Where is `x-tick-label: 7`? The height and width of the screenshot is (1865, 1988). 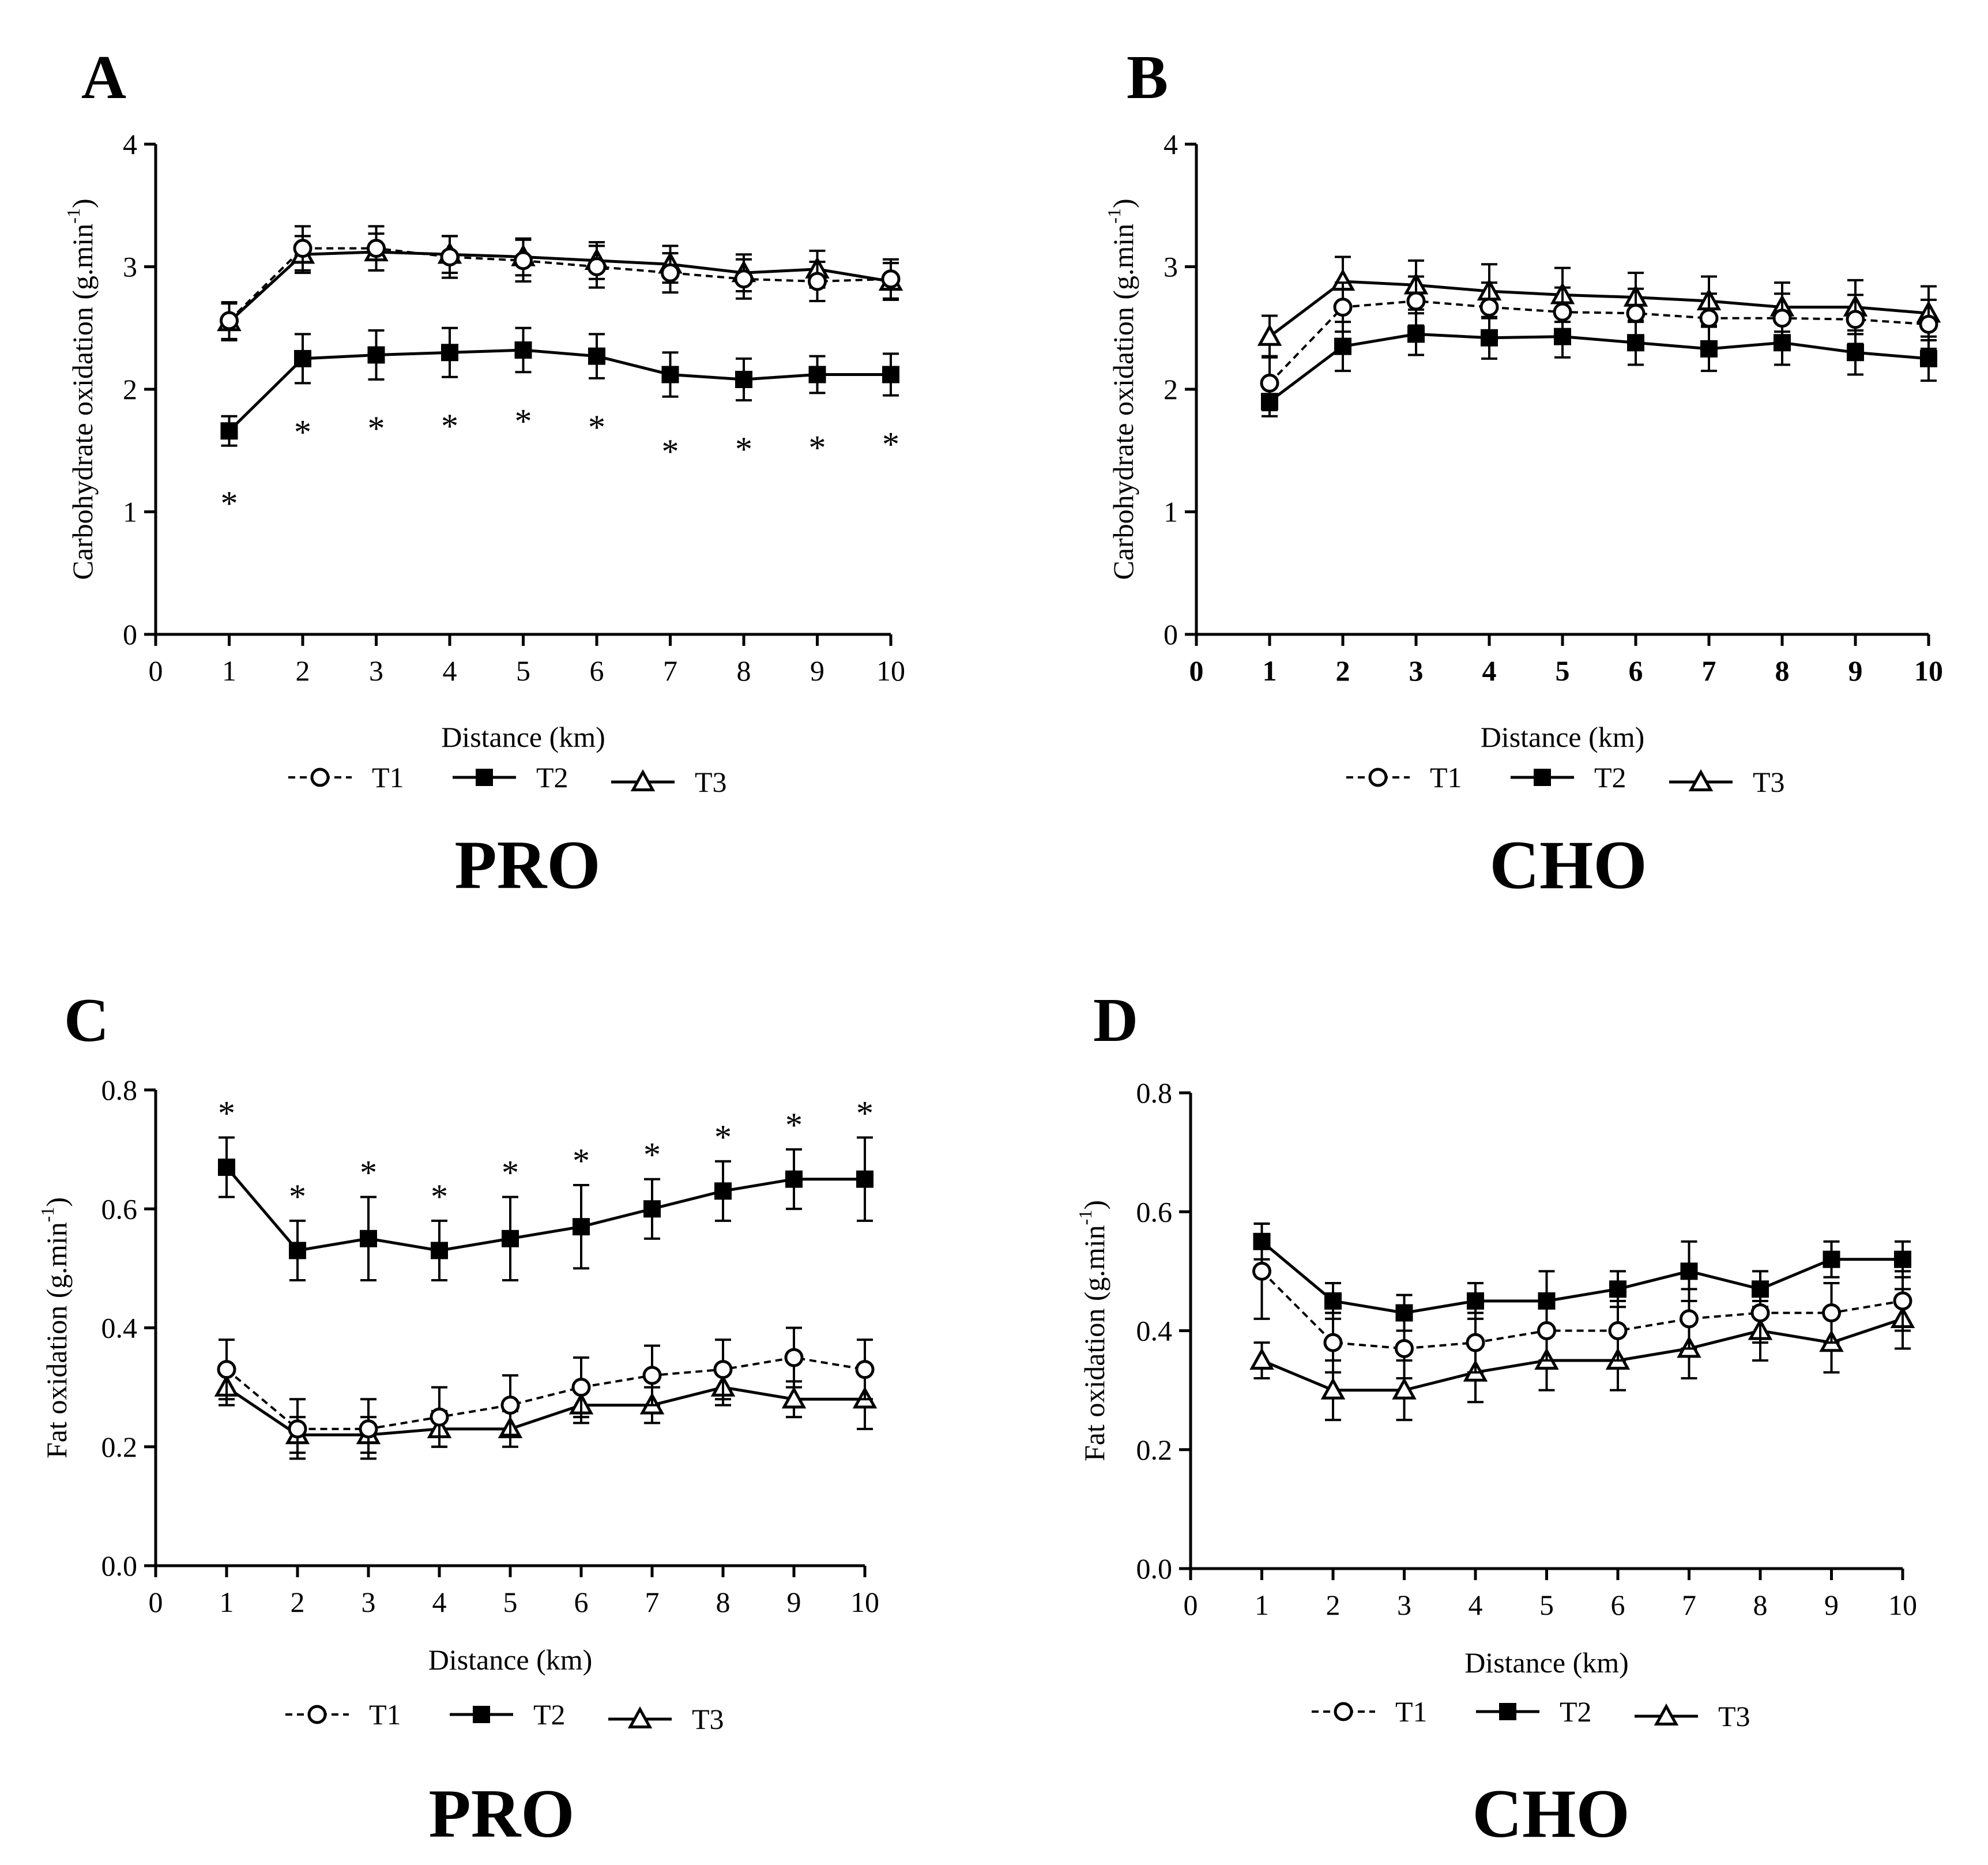
x-tick-label: 7 is located at coordinates (1689, 1605).